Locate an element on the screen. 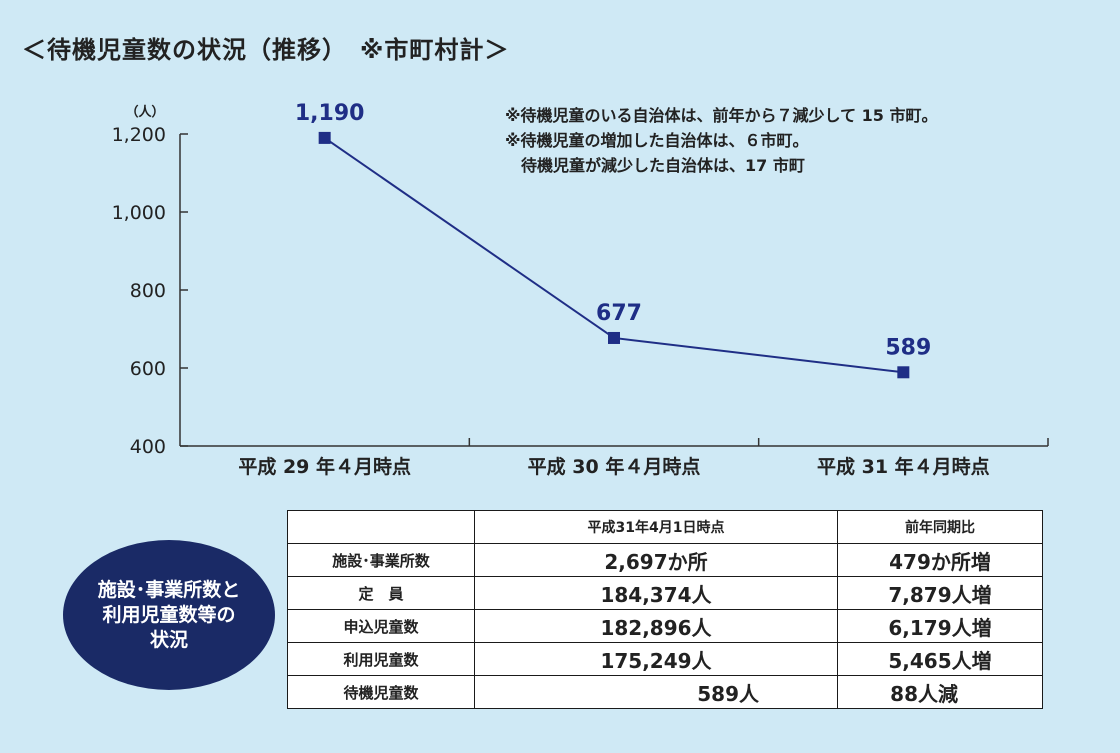  table-row: 施設･事業所数 2,697か所 479か所増 is located at coordinates (665, 560).